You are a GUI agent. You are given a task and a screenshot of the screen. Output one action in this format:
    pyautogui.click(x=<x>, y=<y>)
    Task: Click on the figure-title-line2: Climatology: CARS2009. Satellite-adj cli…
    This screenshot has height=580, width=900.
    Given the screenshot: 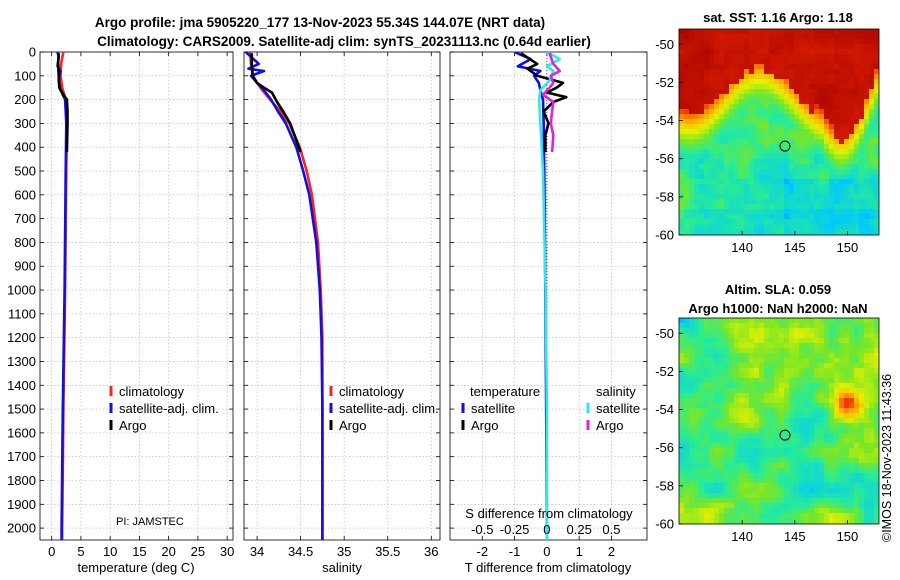 What is the action you would take?
    pyautogui.click(x=344, y=41)
    